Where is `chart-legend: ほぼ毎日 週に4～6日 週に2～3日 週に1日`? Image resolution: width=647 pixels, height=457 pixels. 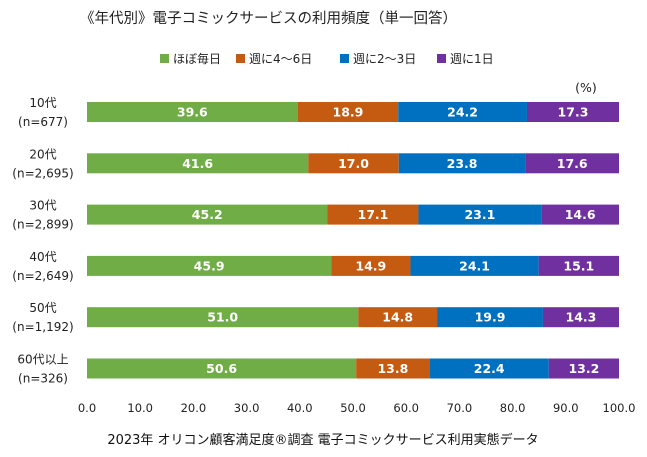
chart-legend: ほぼ毎日 週に4～6日 週に2～3日 週に1日 is located at coordinates (327, 58).